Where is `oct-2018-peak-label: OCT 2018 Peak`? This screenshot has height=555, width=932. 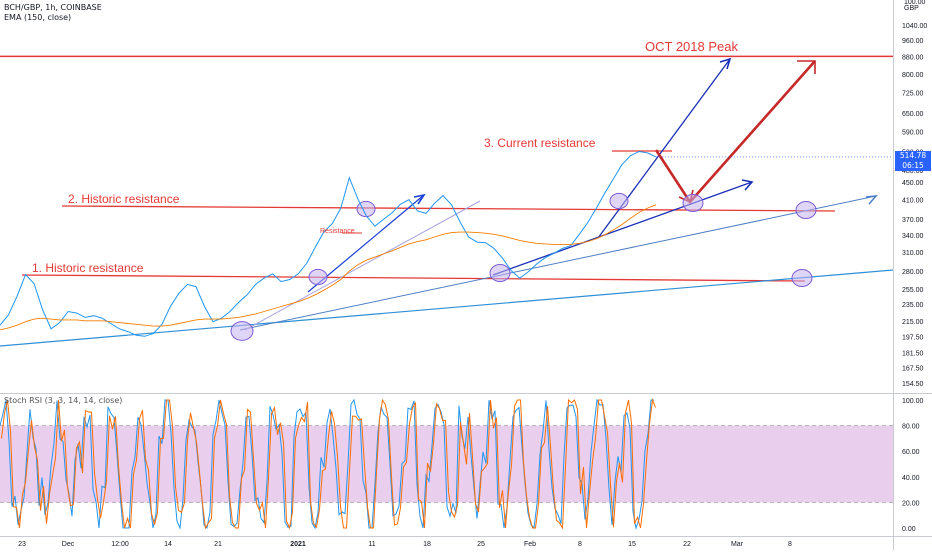 oct-2018-peak-label: OCT 2018 Peak is located at coordinates (691, 46).